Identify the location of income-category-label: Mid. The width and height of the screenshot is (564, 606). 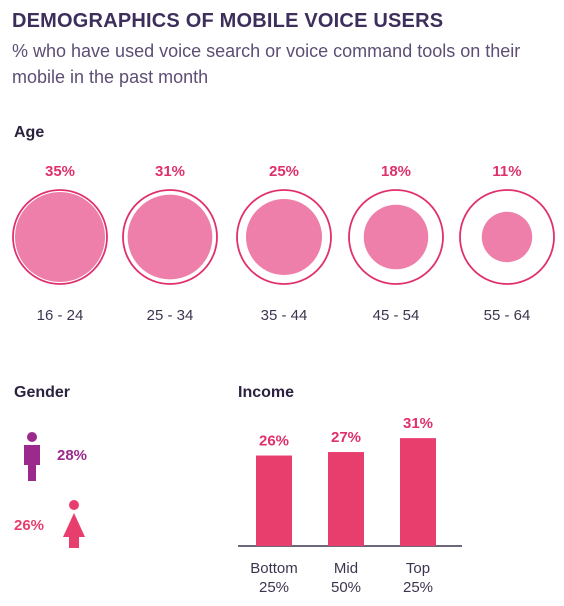
(346, 568).